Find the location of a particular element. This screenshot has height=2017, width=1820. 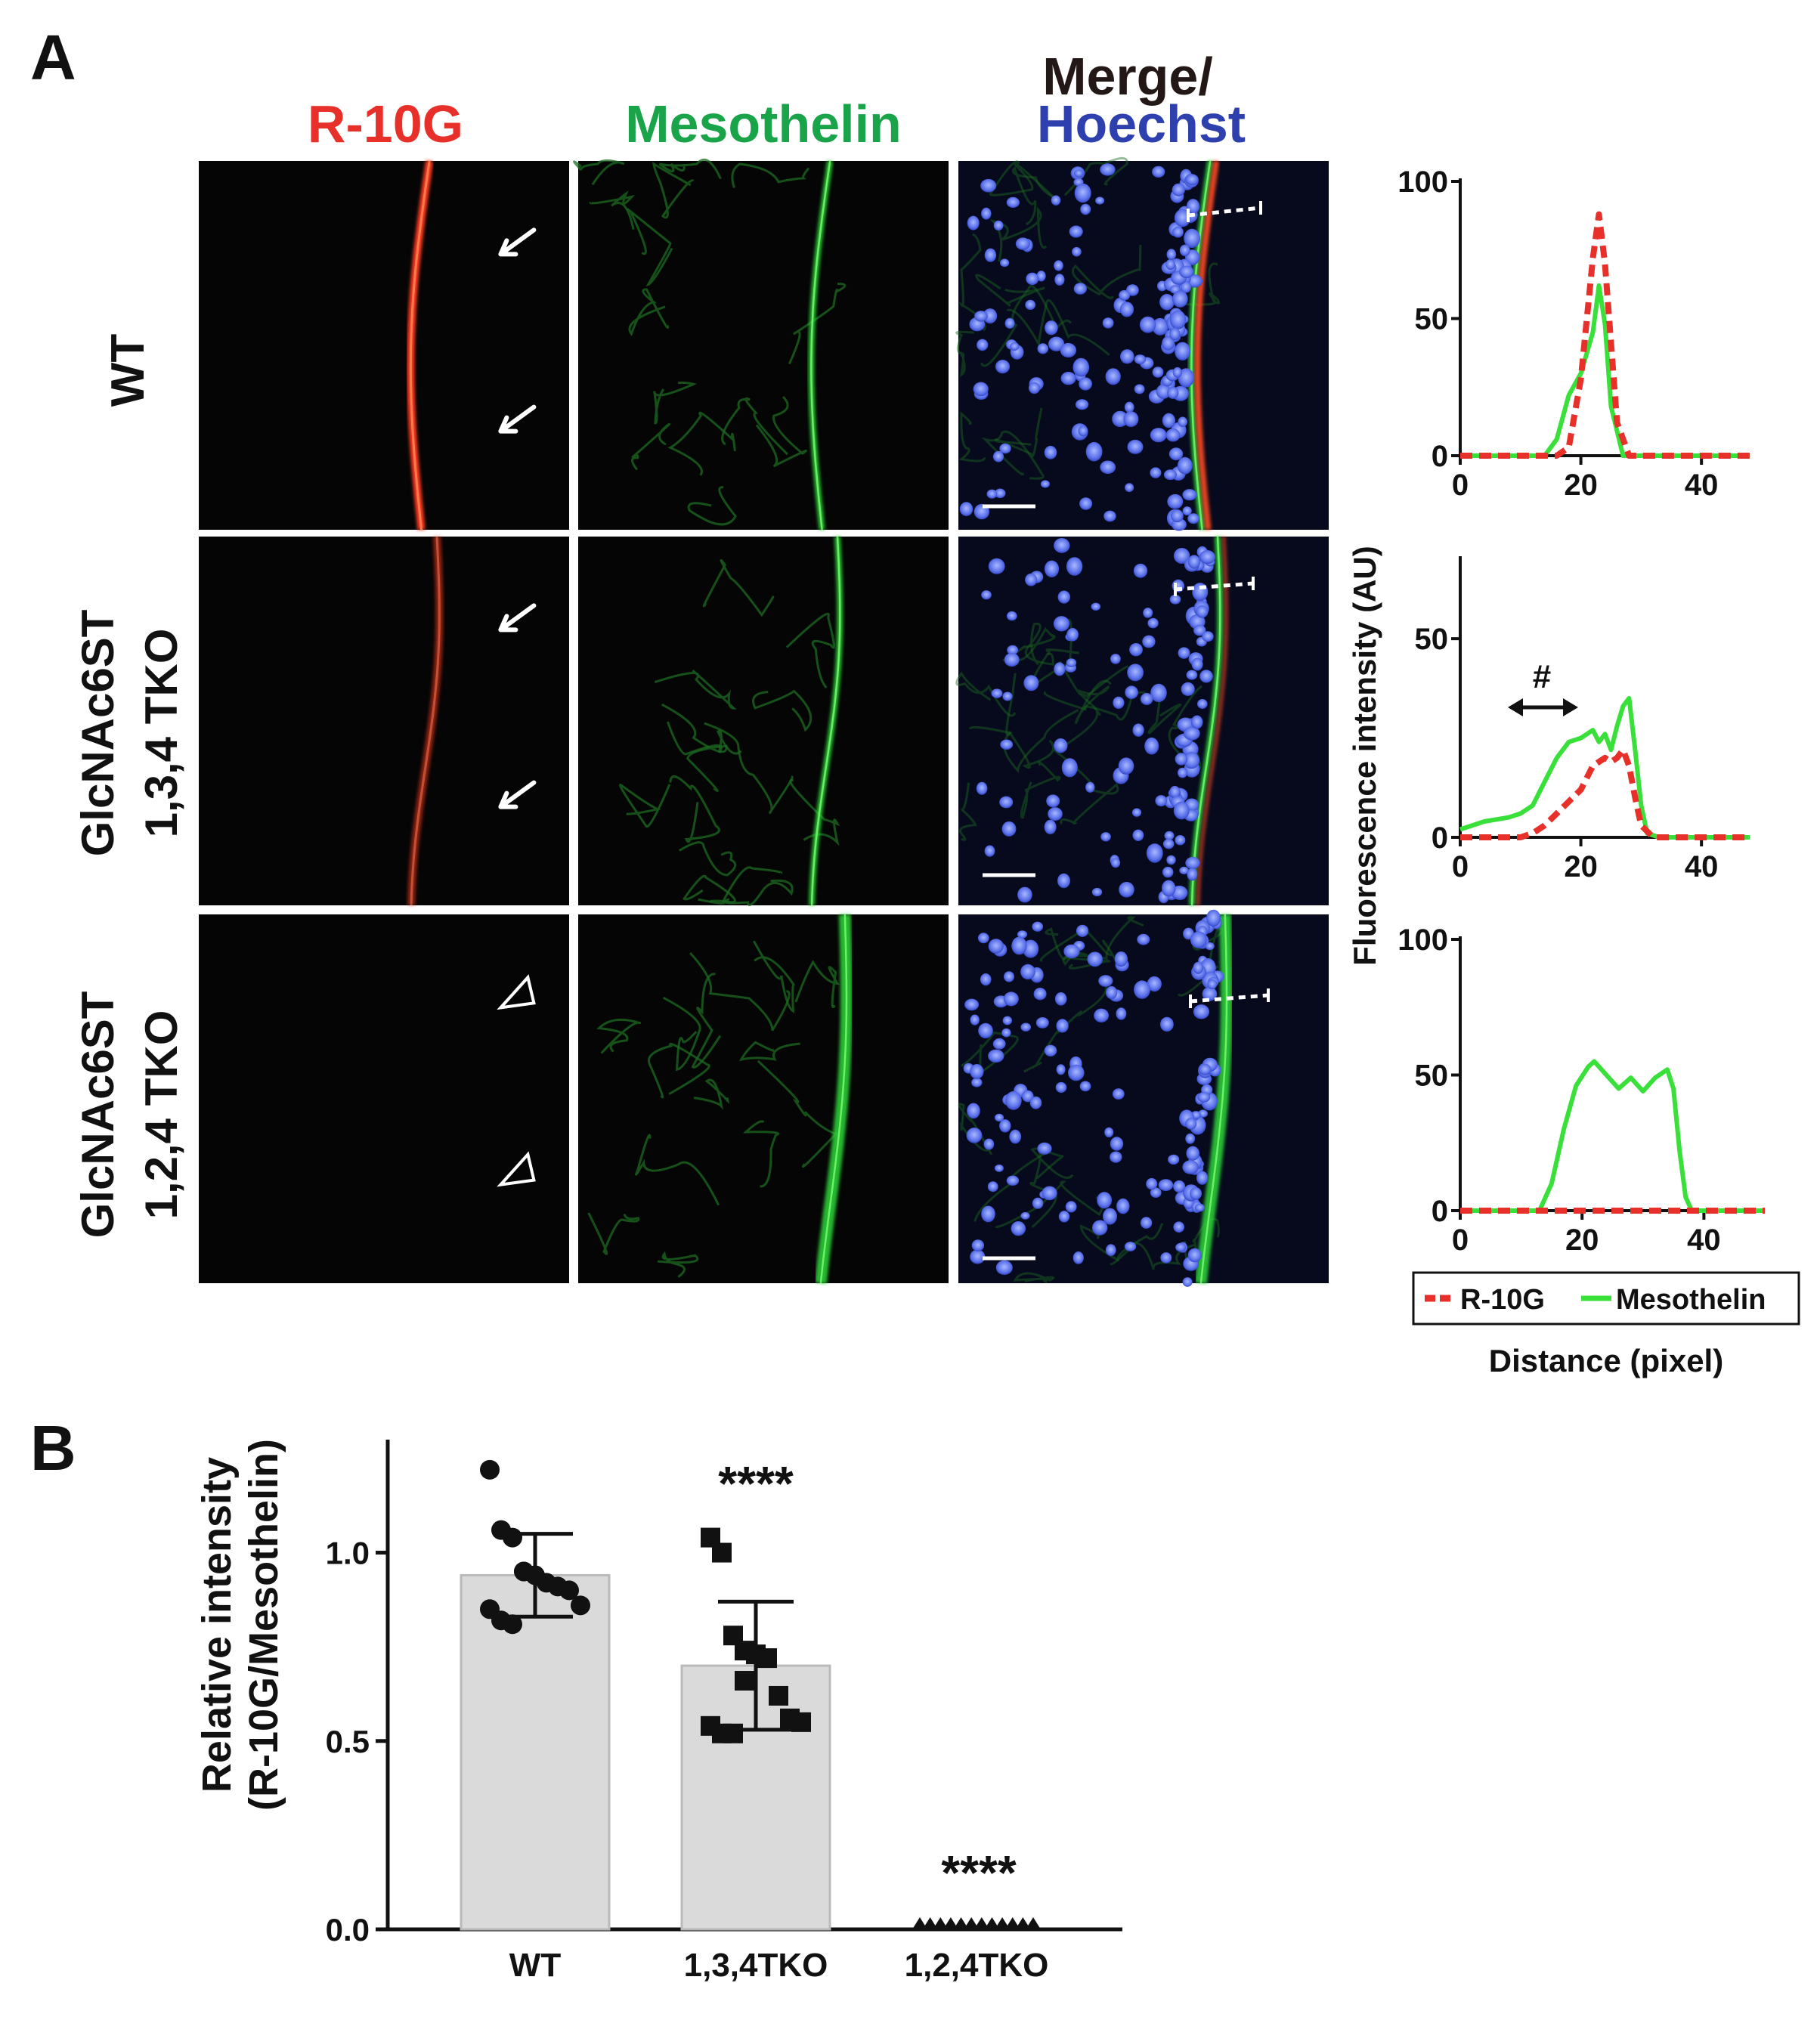

panel-a-label: A is located at coordinates (53, 58).